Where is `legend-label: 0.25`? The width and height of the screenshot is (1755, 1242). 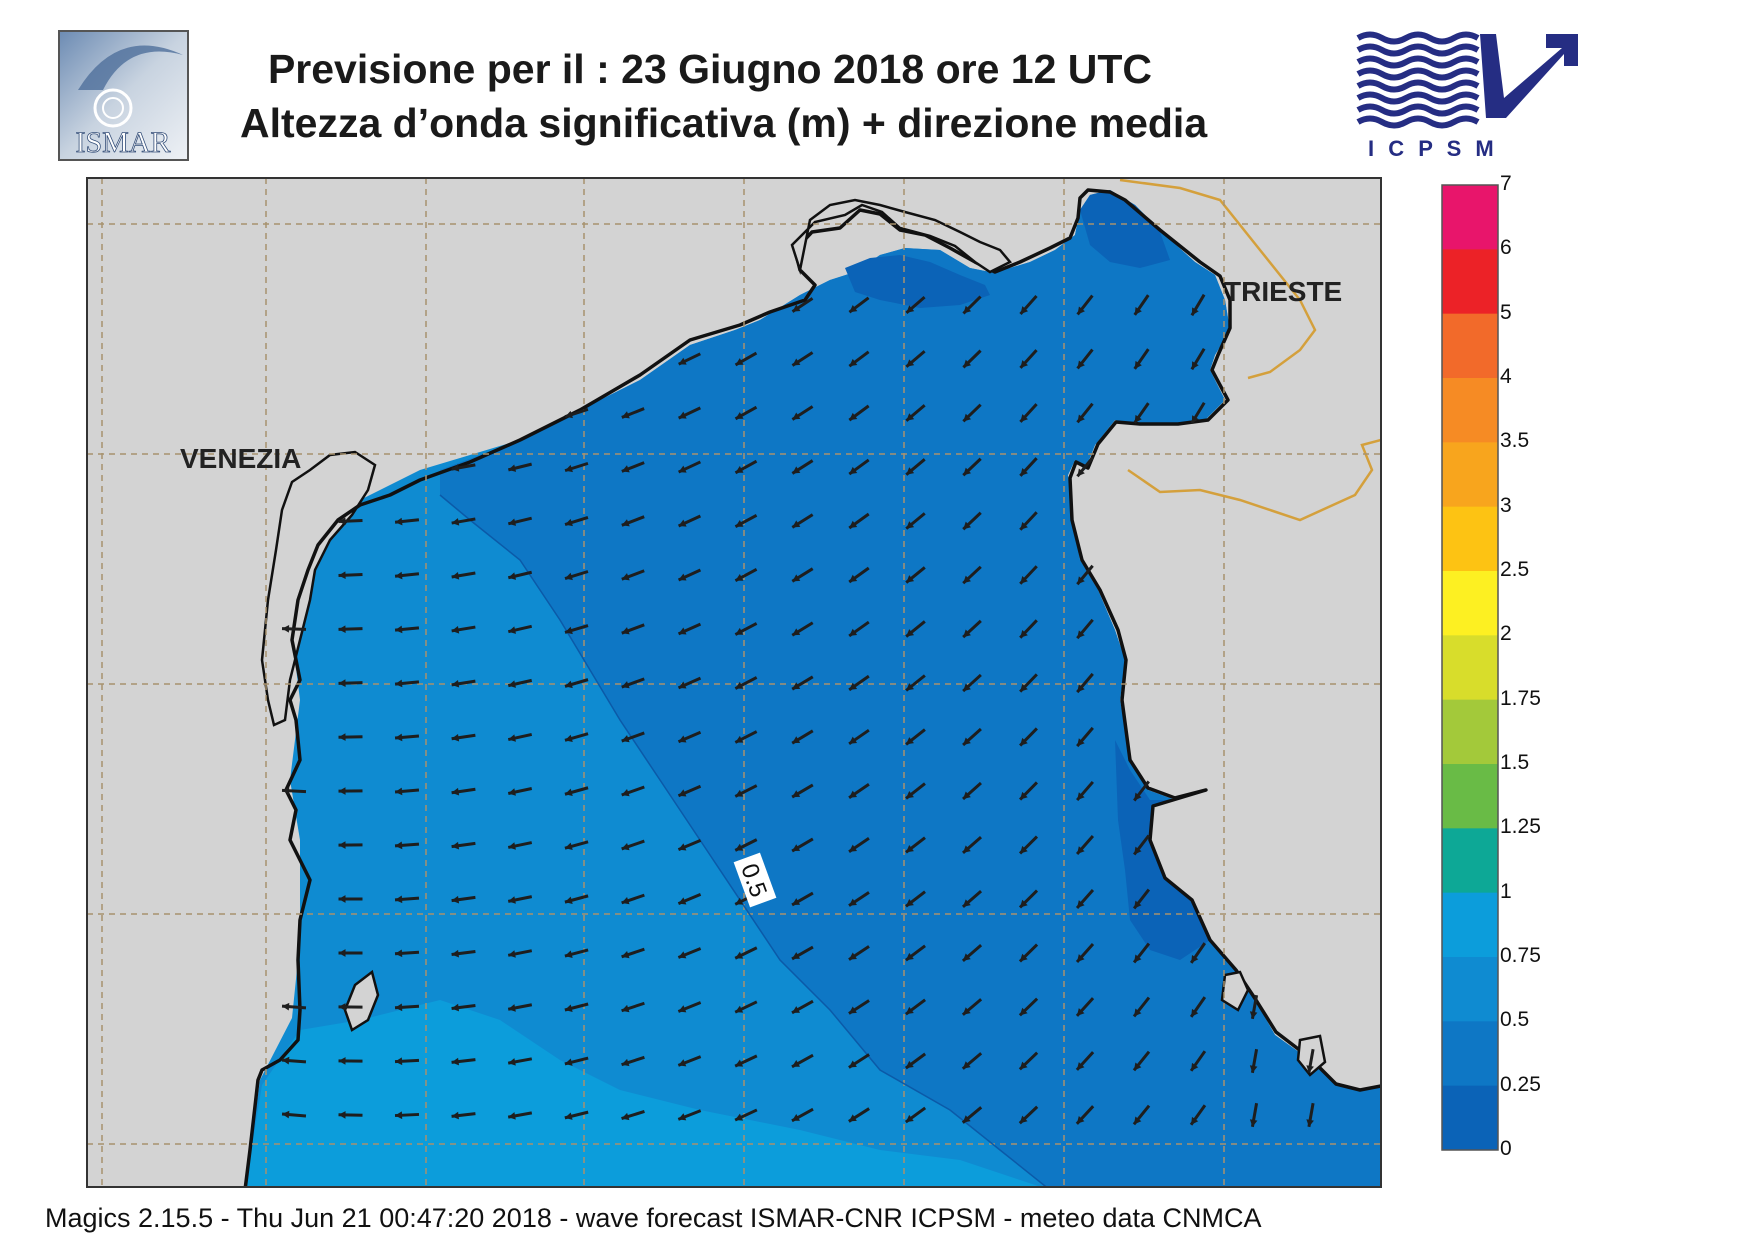
legend-label: 0.25 is located at coordinates (1520, 1084).